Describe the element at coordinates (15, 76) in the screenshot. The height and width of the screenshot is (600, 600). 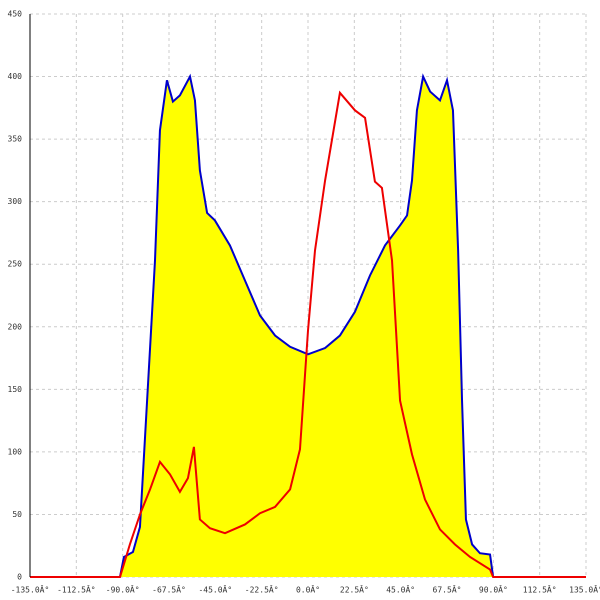
I see `y-tick-label: 400` at that location.